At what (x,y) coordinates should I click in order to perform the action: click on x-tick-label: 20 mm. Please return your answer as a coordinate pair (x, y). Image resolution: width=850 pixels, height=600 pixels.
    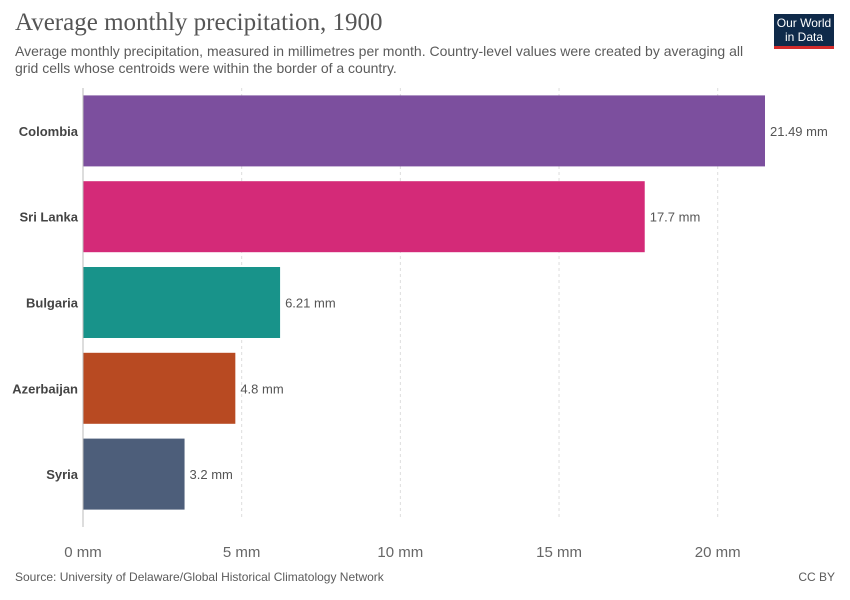
    Looking at the image, I should click on (718, 552).